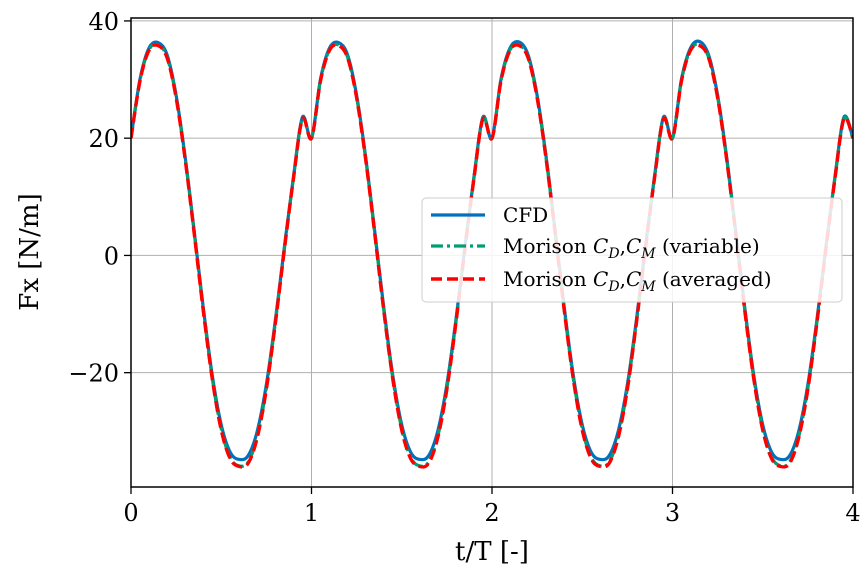 The height and width of the screenshot is (568, 862). Describe the element at coordinates (111, 256) in the screenshot. I see `y-tick-label: 0` at that location.